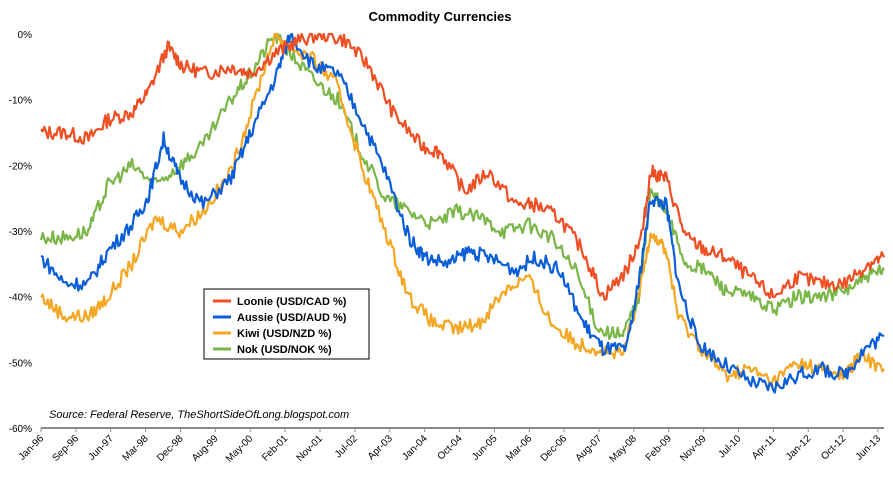  I want to click on x-tick-label: Nov-01, so click(310, 448).